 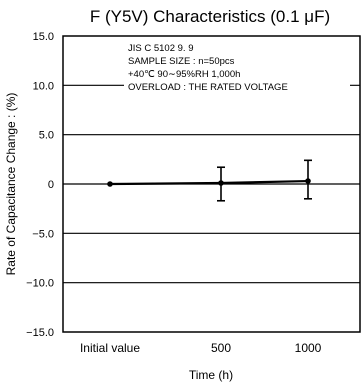 I want to click on y-tick-label: 5.0, so click(x=46, y=136).